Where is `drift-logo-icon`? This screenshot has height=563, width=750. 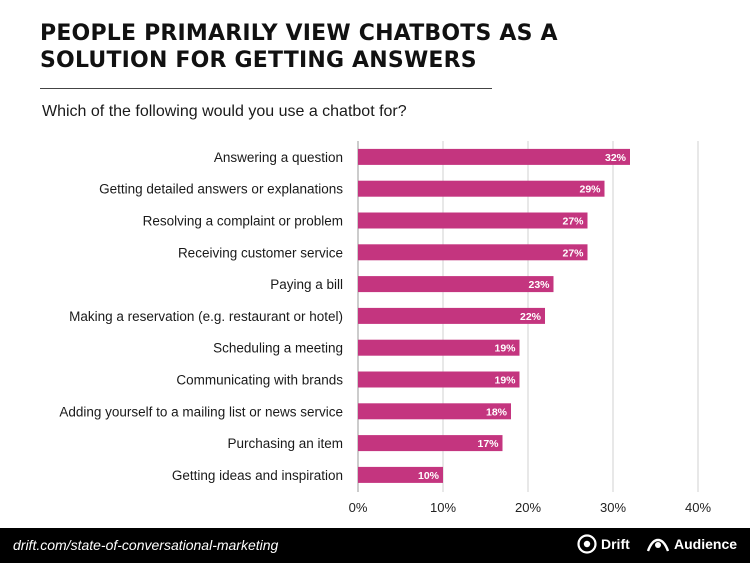 drift-logo-icon is located at coordinates (587, 544).